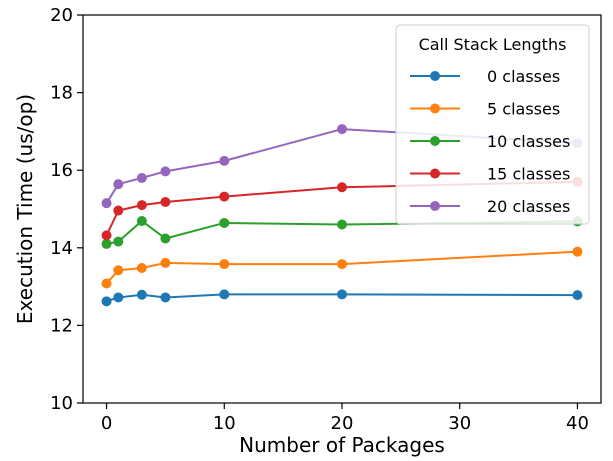 This screenshot has height=461, width=613. Describe the element at coordinates (106, 423) in the screenshot. I see `x-tick-label: 0` at that location.